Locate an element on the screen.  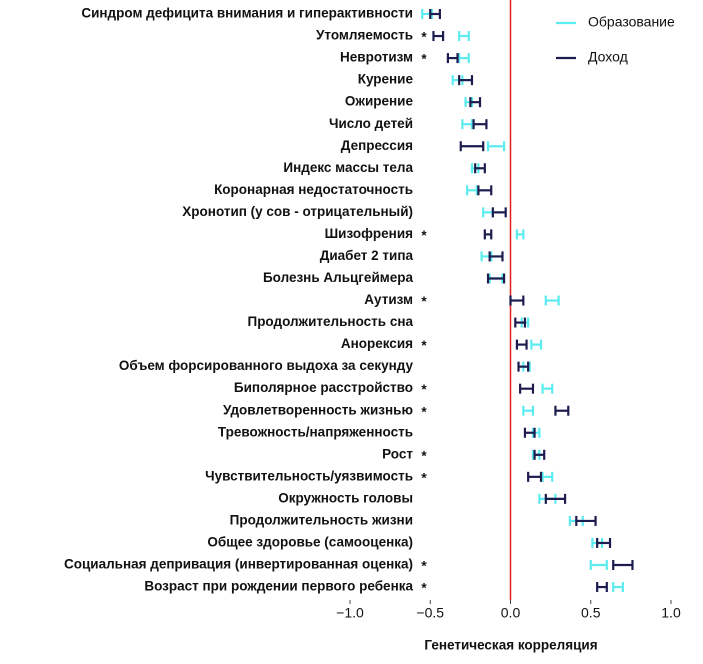
x-tick-label: 0.5 is located at coordinates (591, 613).